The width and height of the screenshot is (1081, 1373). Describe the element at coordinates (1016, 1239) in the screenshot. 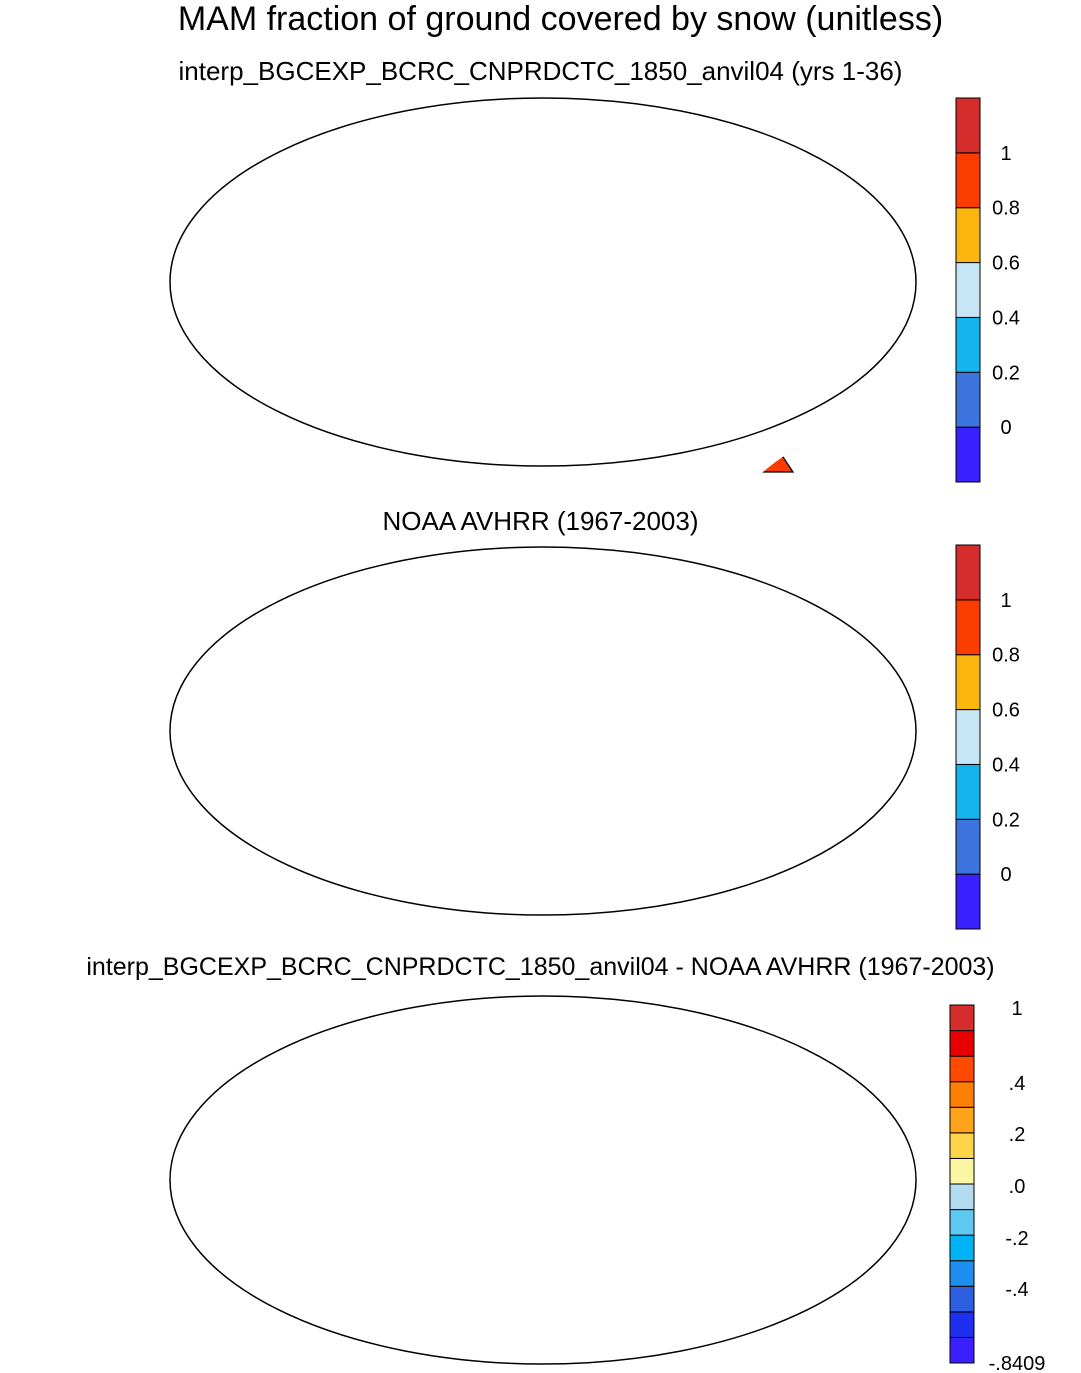

I see `colorbar-tick-label: -.2` at that location.